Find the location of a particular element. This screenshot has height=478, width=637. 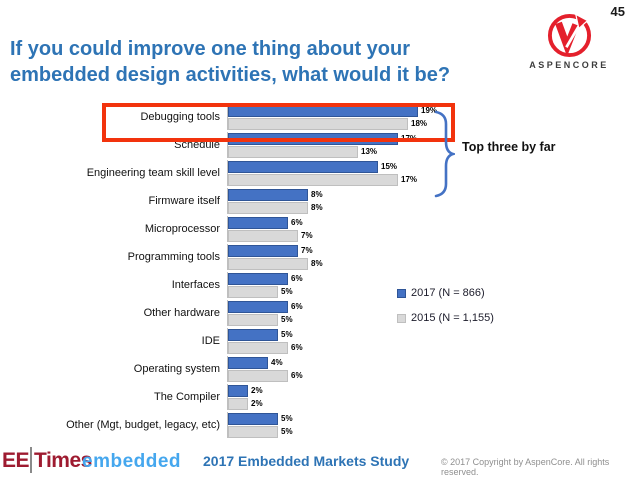

category-label: Operating system is located at coordinates (176, 369).